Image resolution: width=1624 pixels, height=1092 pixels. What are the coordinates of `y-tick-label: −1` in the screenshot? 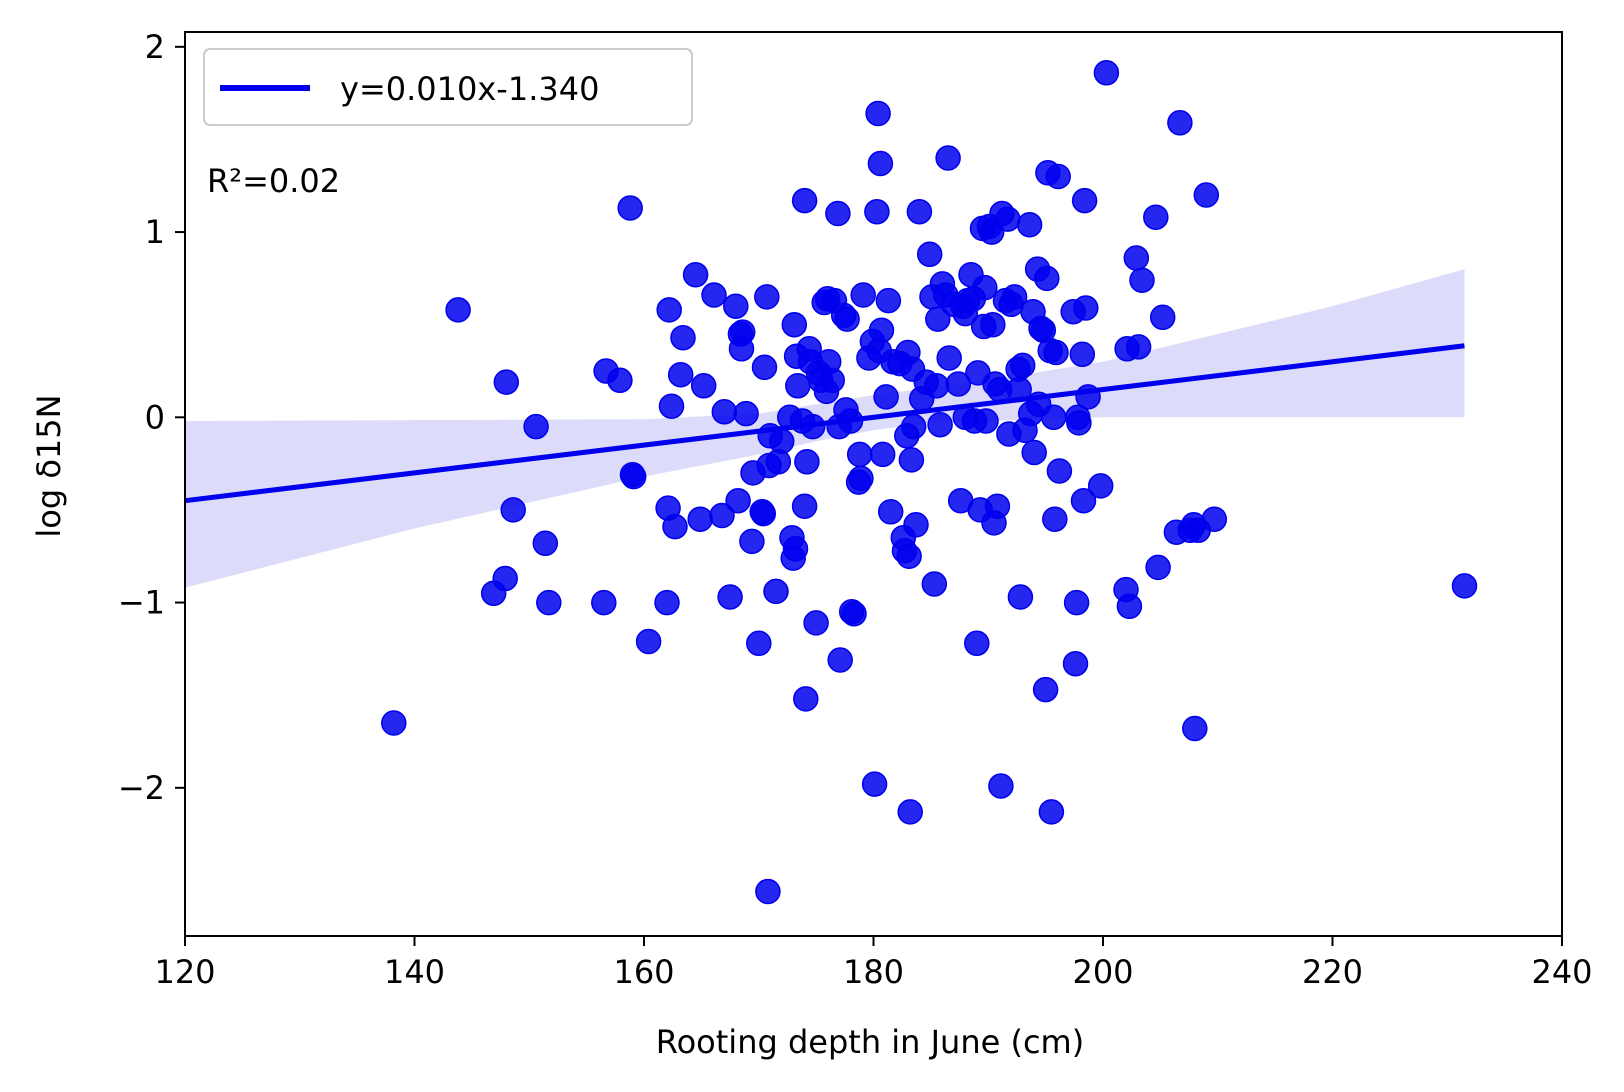 It's located at (141, 603).